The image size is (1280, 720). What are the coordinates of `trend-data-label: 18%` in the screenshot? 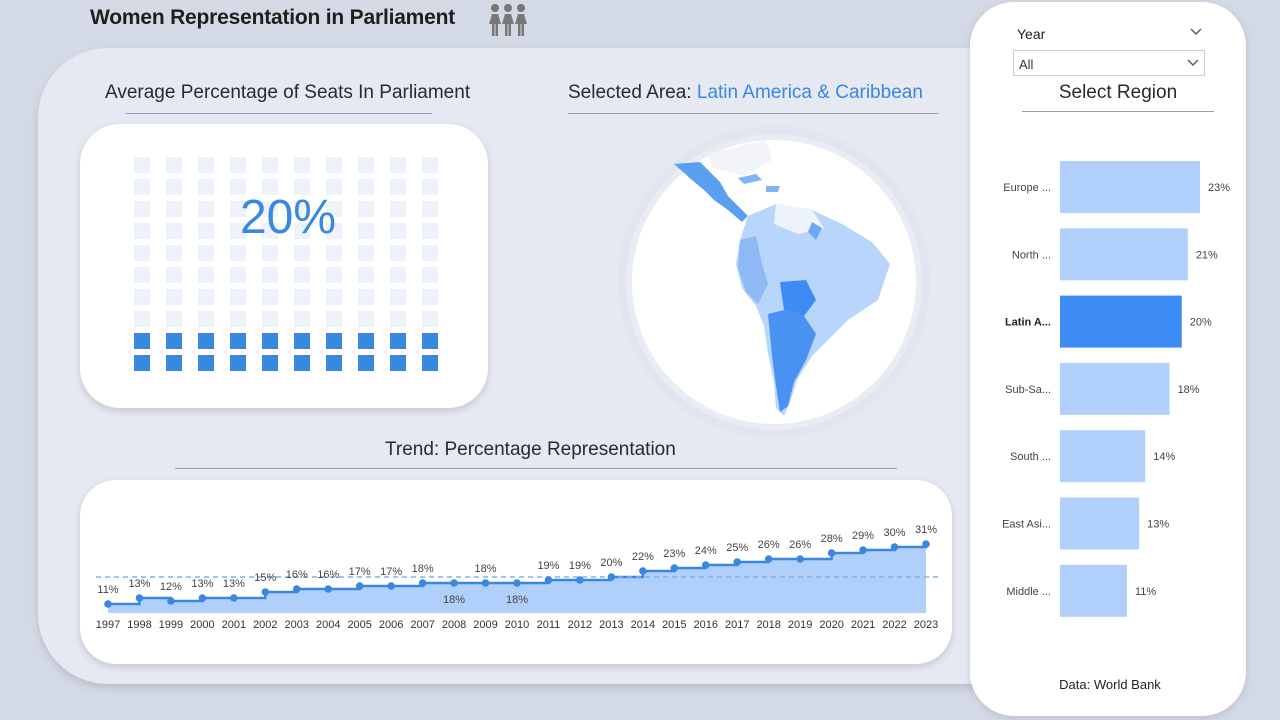 It's located at (517, 600).